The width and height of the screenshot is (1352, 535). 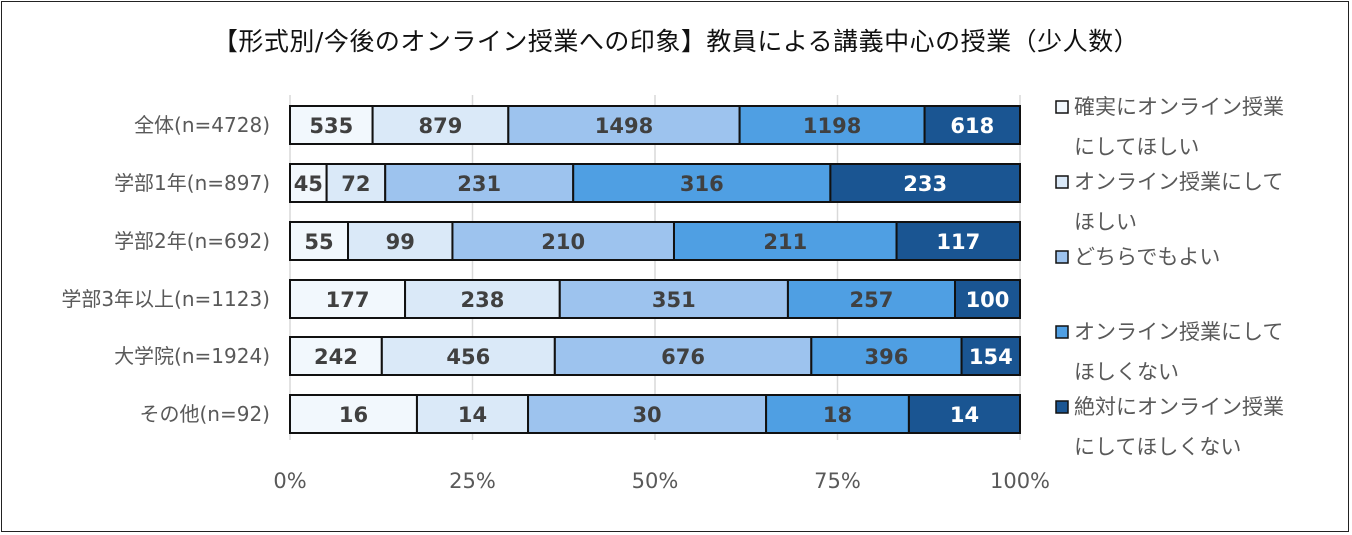 I want to click on x-tick-label: 50%, so click(x=655, y=481).